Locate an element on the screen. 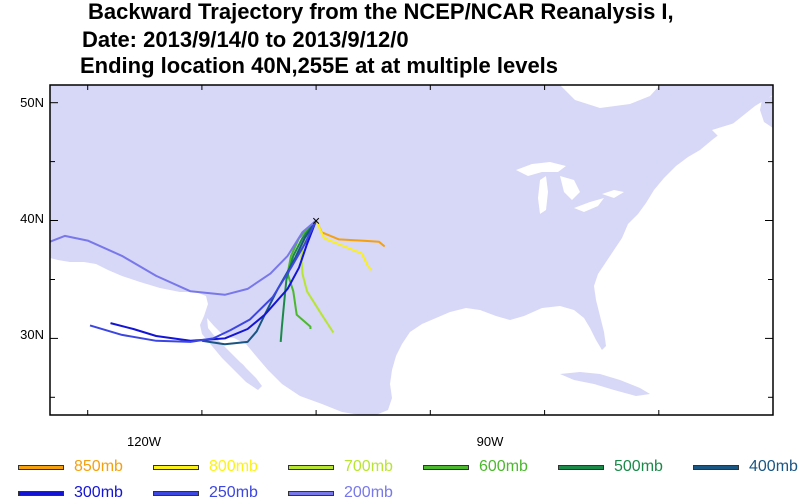 The image size is (804, 502). lon-label-120w: 120W is located at coordinates (144, 441).